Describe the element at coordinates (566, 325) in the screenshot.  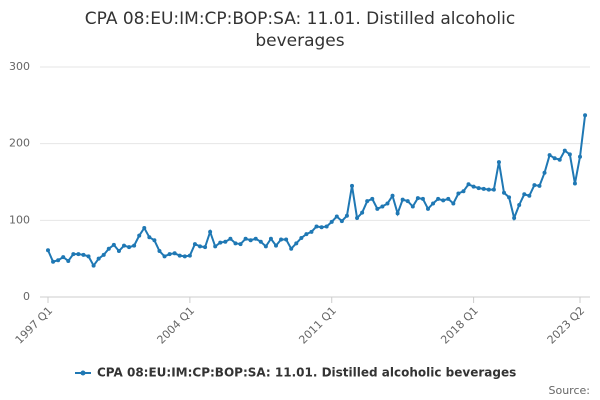
I see `x-tick-label: 2023 Q2` at that location.